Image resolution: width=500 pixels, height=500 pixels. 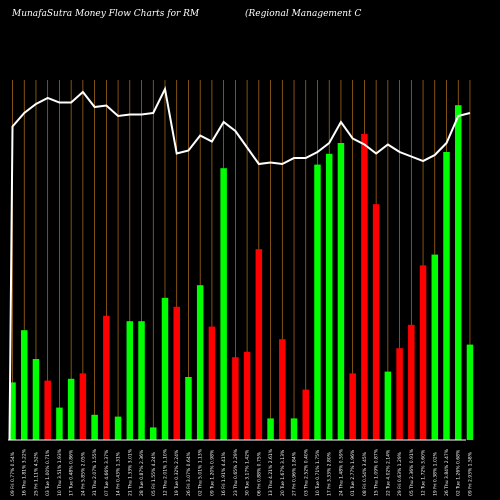 What do you see at coordinates (201, 472) in the screenshot?
I see `x-tick-label: 02 Thu 5.01% 1.13%` at bounding box center [201, 472].